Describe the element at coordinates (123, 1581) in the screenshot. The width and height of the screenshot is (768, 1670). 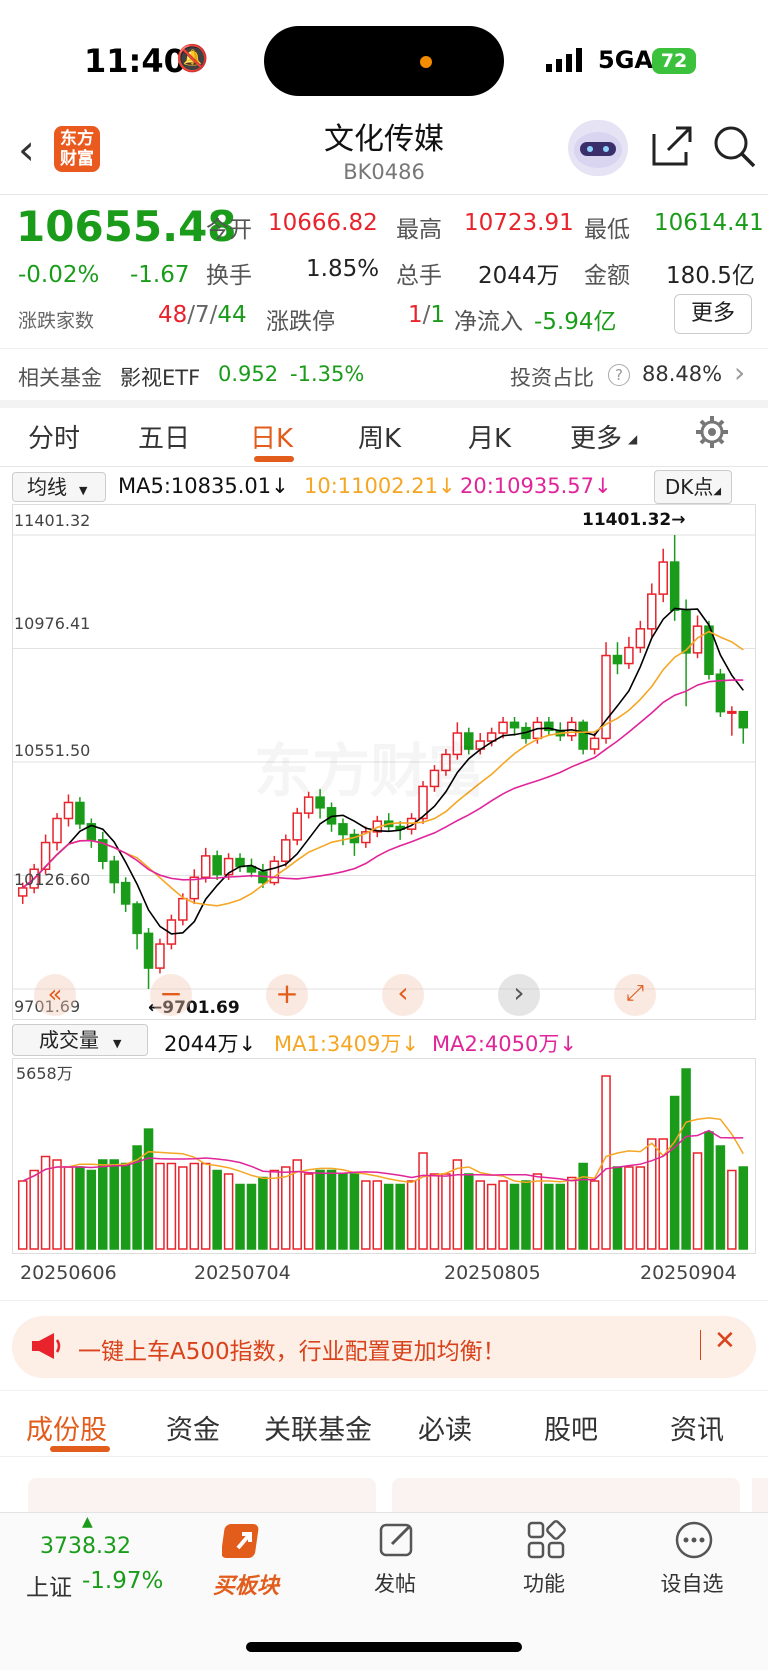
I see `index-pct: -1.97%` at that location.